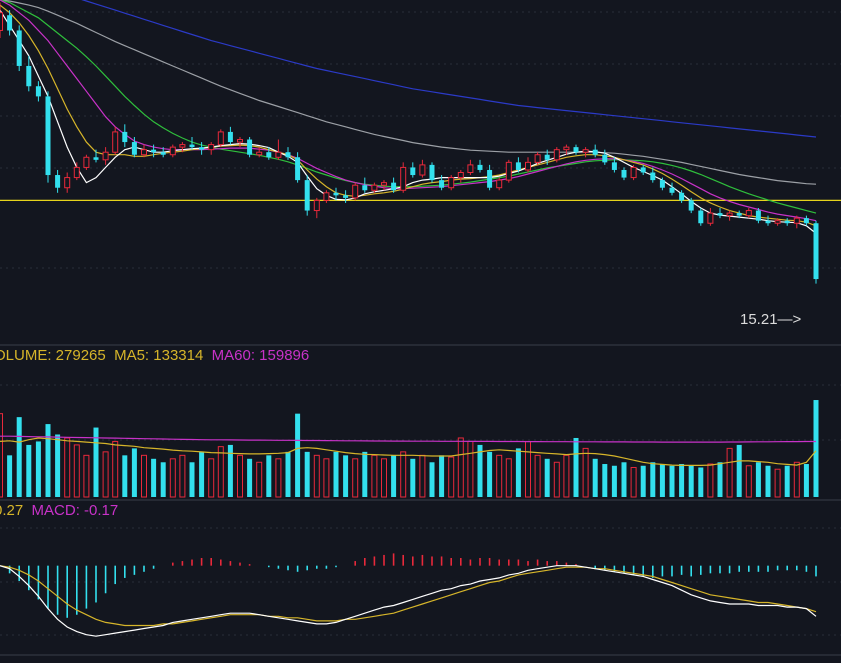 Image resolution: width=841 pixels, height=663 pixels. I want to click on volume-ma5-line, so click(408, 451).